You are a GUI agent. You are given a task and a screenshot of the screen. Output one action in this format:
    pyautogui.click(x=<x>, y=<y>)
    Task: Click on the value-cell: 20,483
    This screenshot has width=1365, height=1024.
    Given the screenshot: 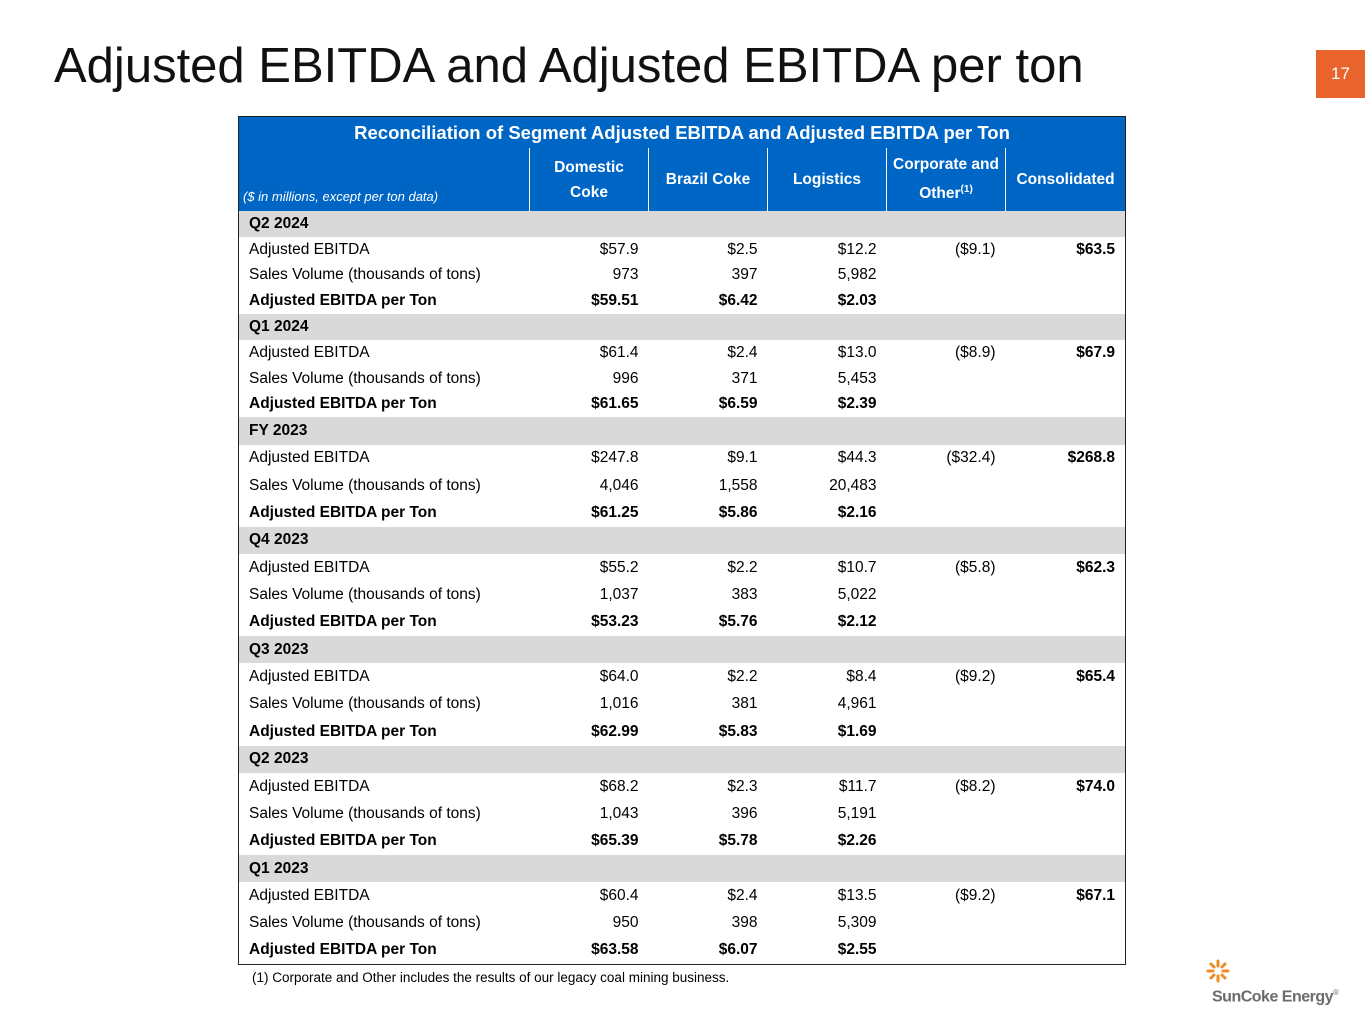 What is the action you would take?
    pyautogui.click(x=853, y=485)
    